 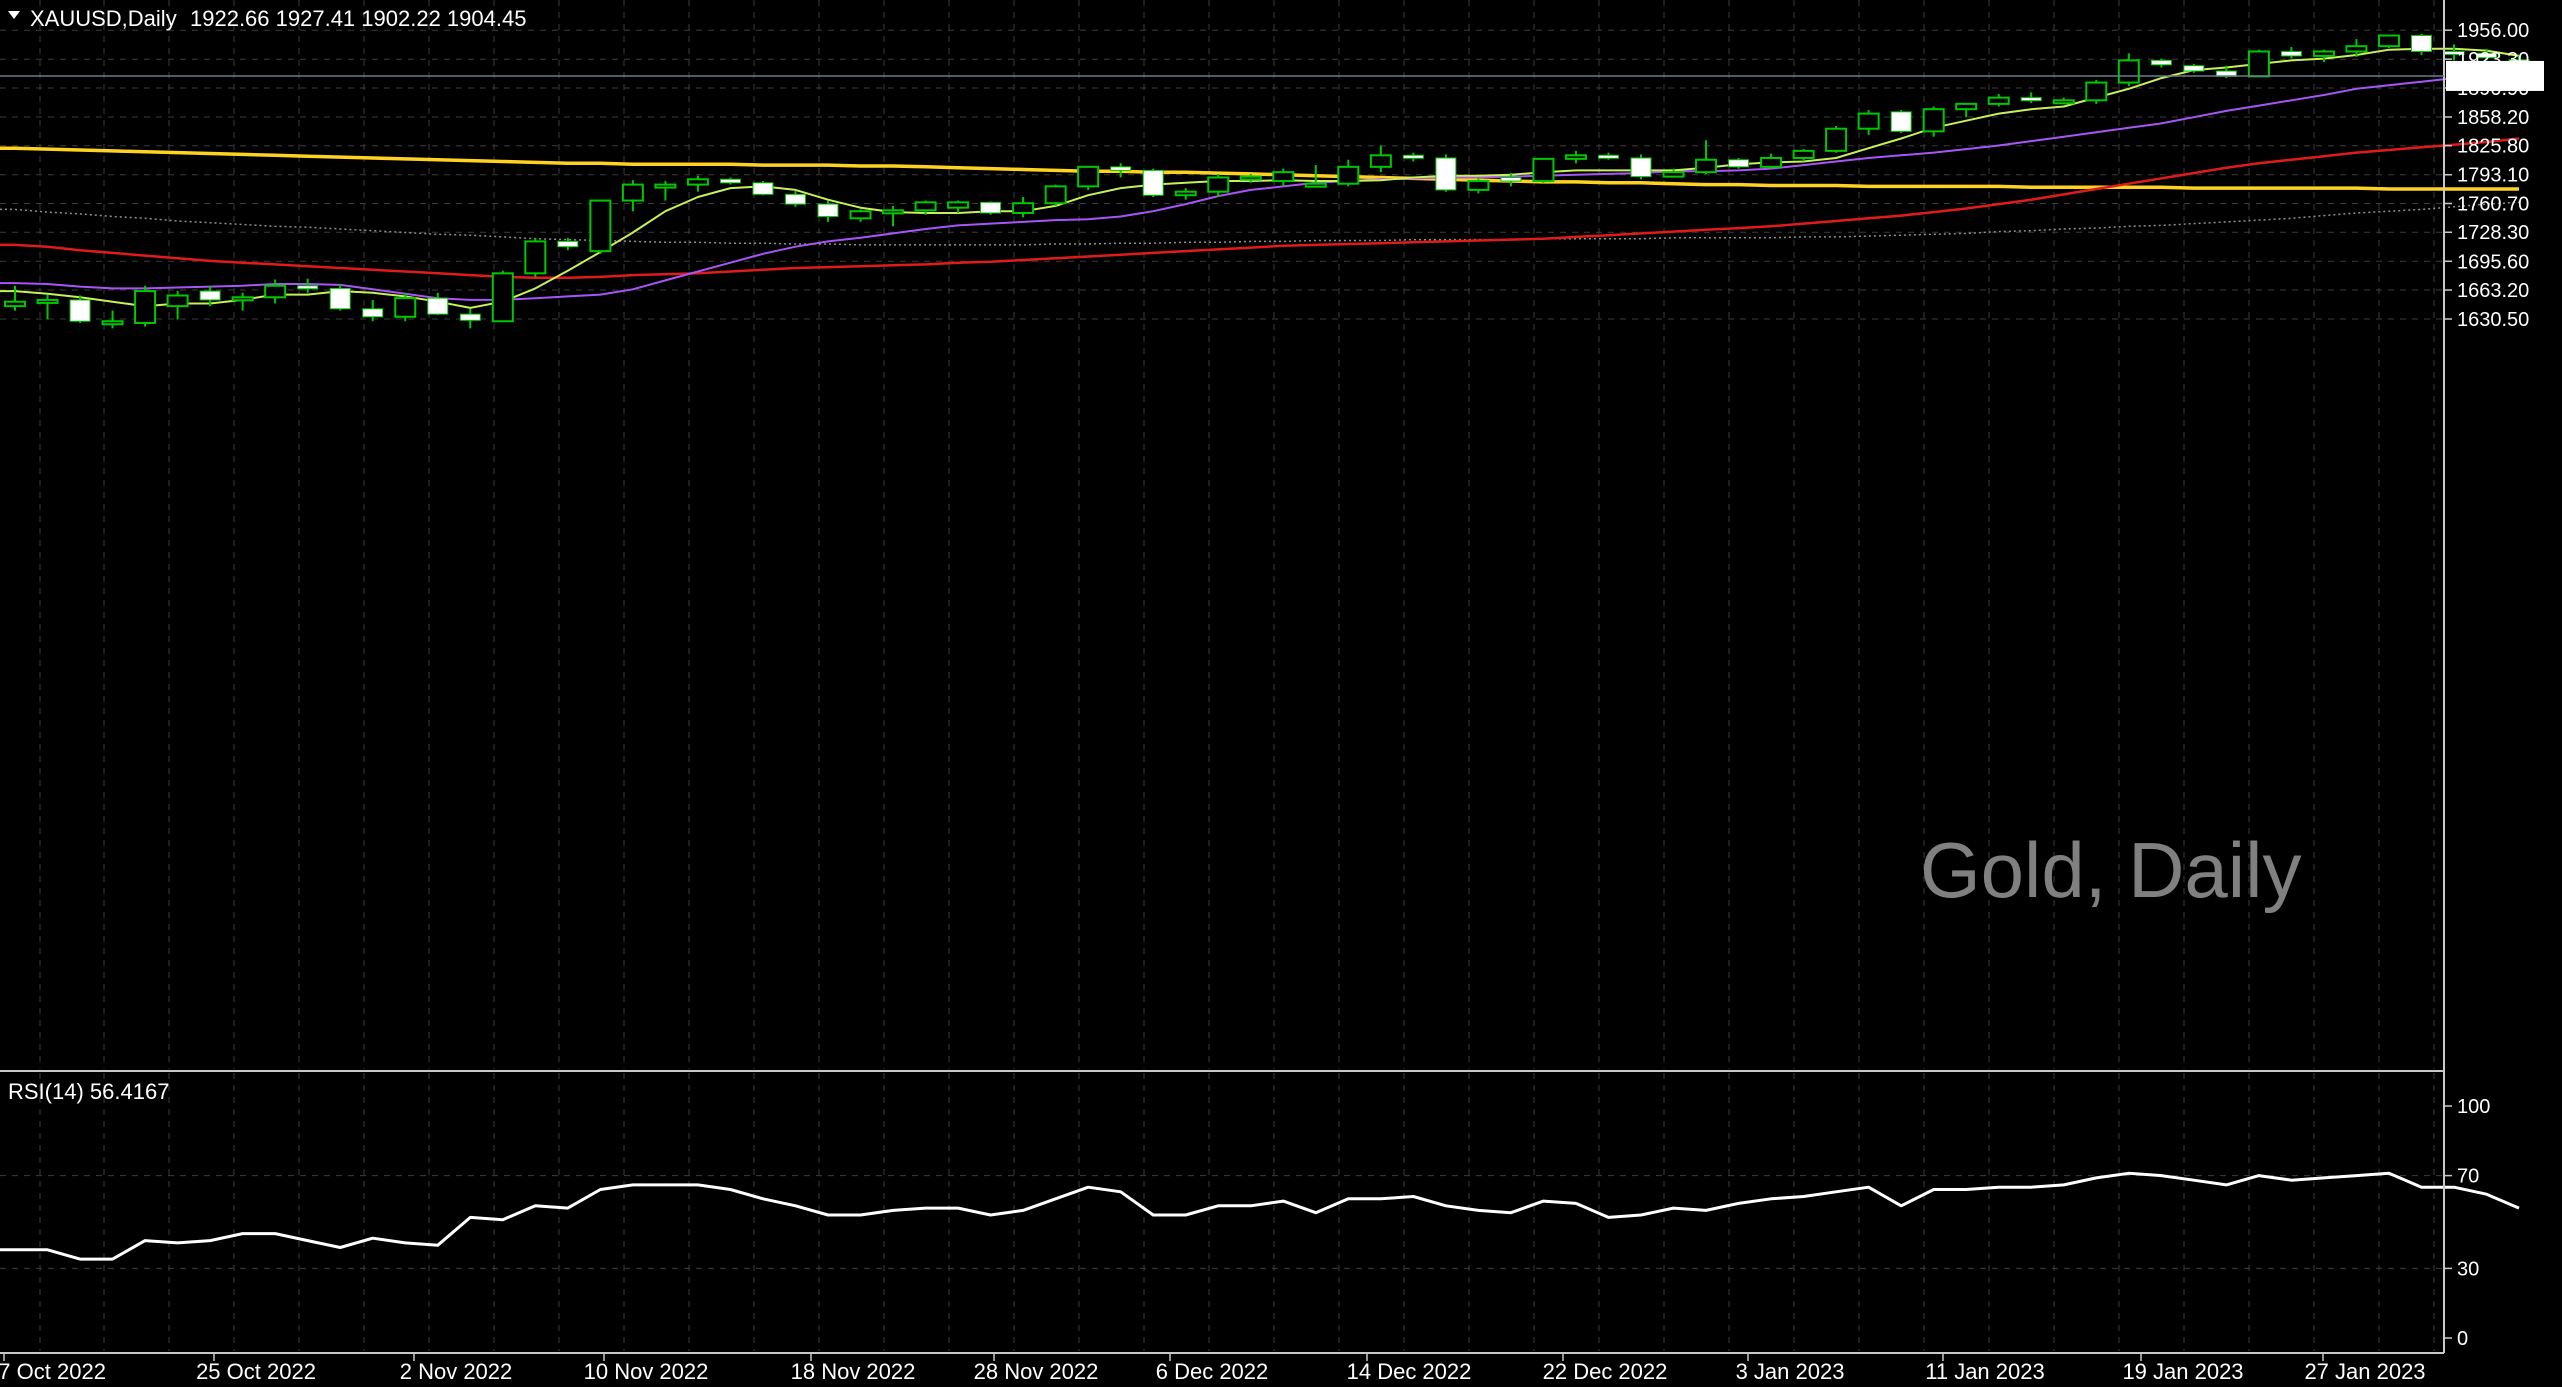 I want to click on chart-menu-arrow-icon, so click(x=14, y=15).